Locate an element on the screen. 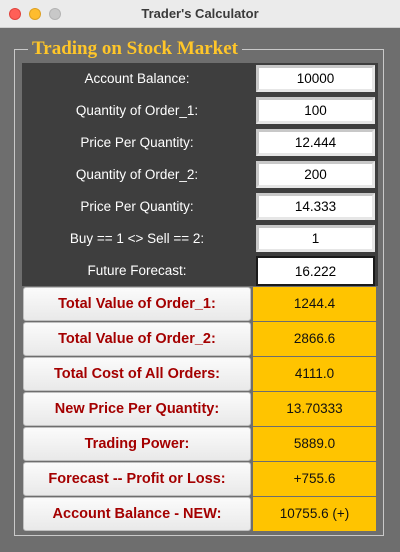  quantity-order2-input is located at coordinates (315, 174).